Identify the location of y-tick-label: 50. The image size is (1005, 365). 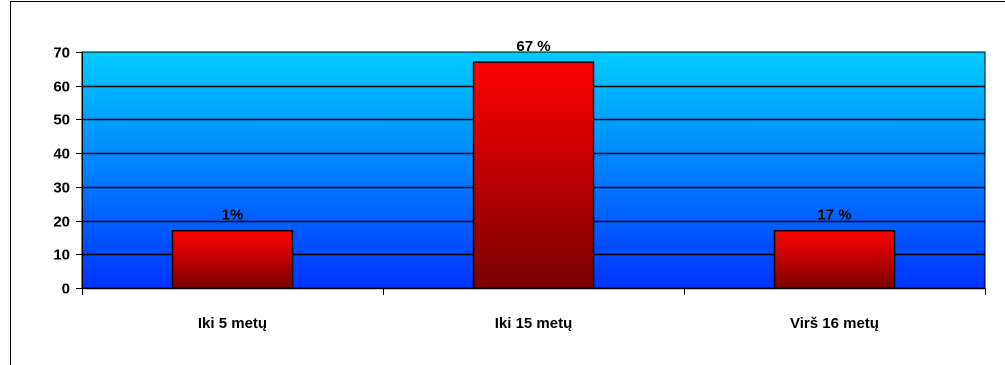
(61, 120).